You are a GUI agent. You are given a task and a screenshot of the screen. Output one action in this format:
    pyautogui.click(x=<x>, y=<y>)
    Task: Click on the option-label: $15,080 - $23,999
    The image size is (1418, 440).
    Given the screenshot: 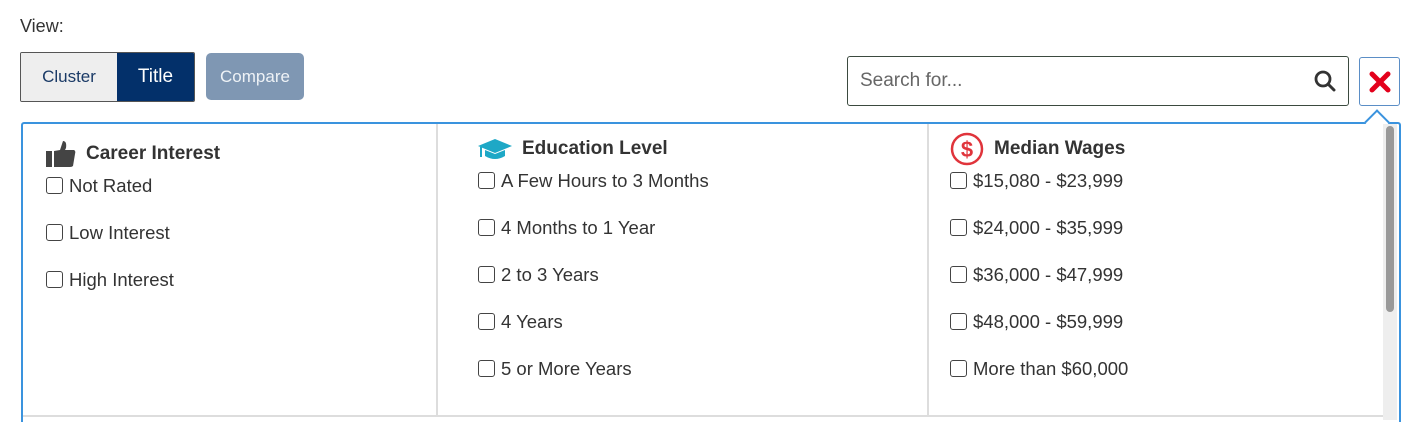 What is the action you would take?
    pyautogui.click(x=1048, y=180)
    